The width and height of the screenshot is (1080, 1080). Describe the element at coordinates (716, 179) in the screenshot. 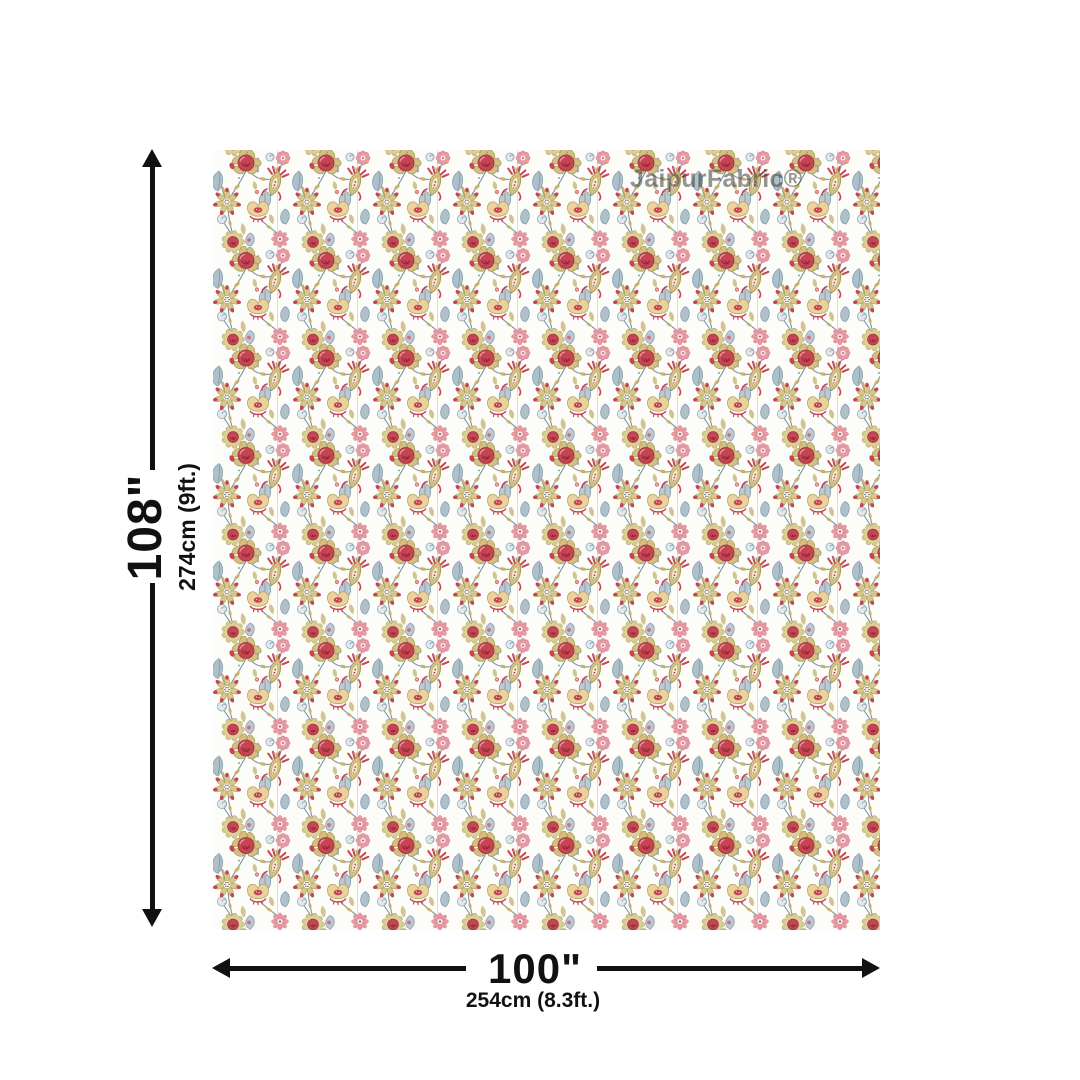

I see `brand-watermark: JaipurFabric®` at that location.